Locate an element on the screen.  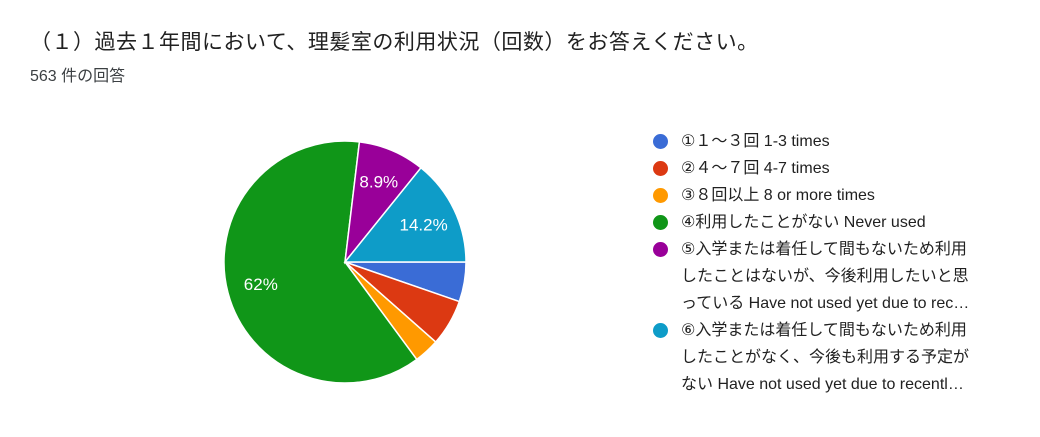
question-title: （１）過去１年間において、理髪室の利用状況（回数）をお答えください。 is located at coordinates (394, 42).